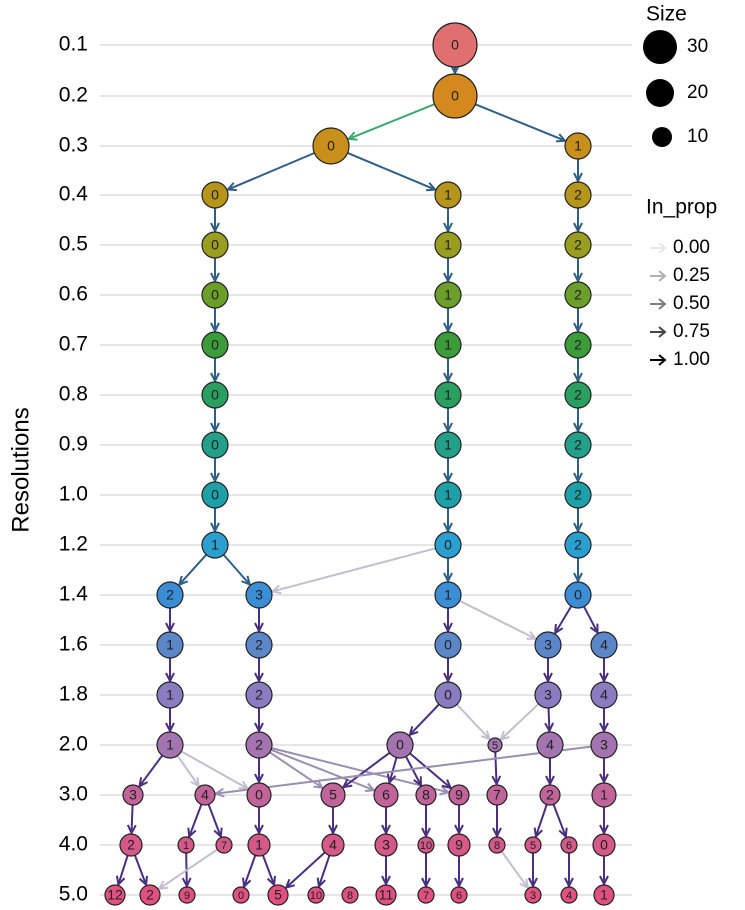  I want to click on legend-label: 0.25, so click(691, 275).